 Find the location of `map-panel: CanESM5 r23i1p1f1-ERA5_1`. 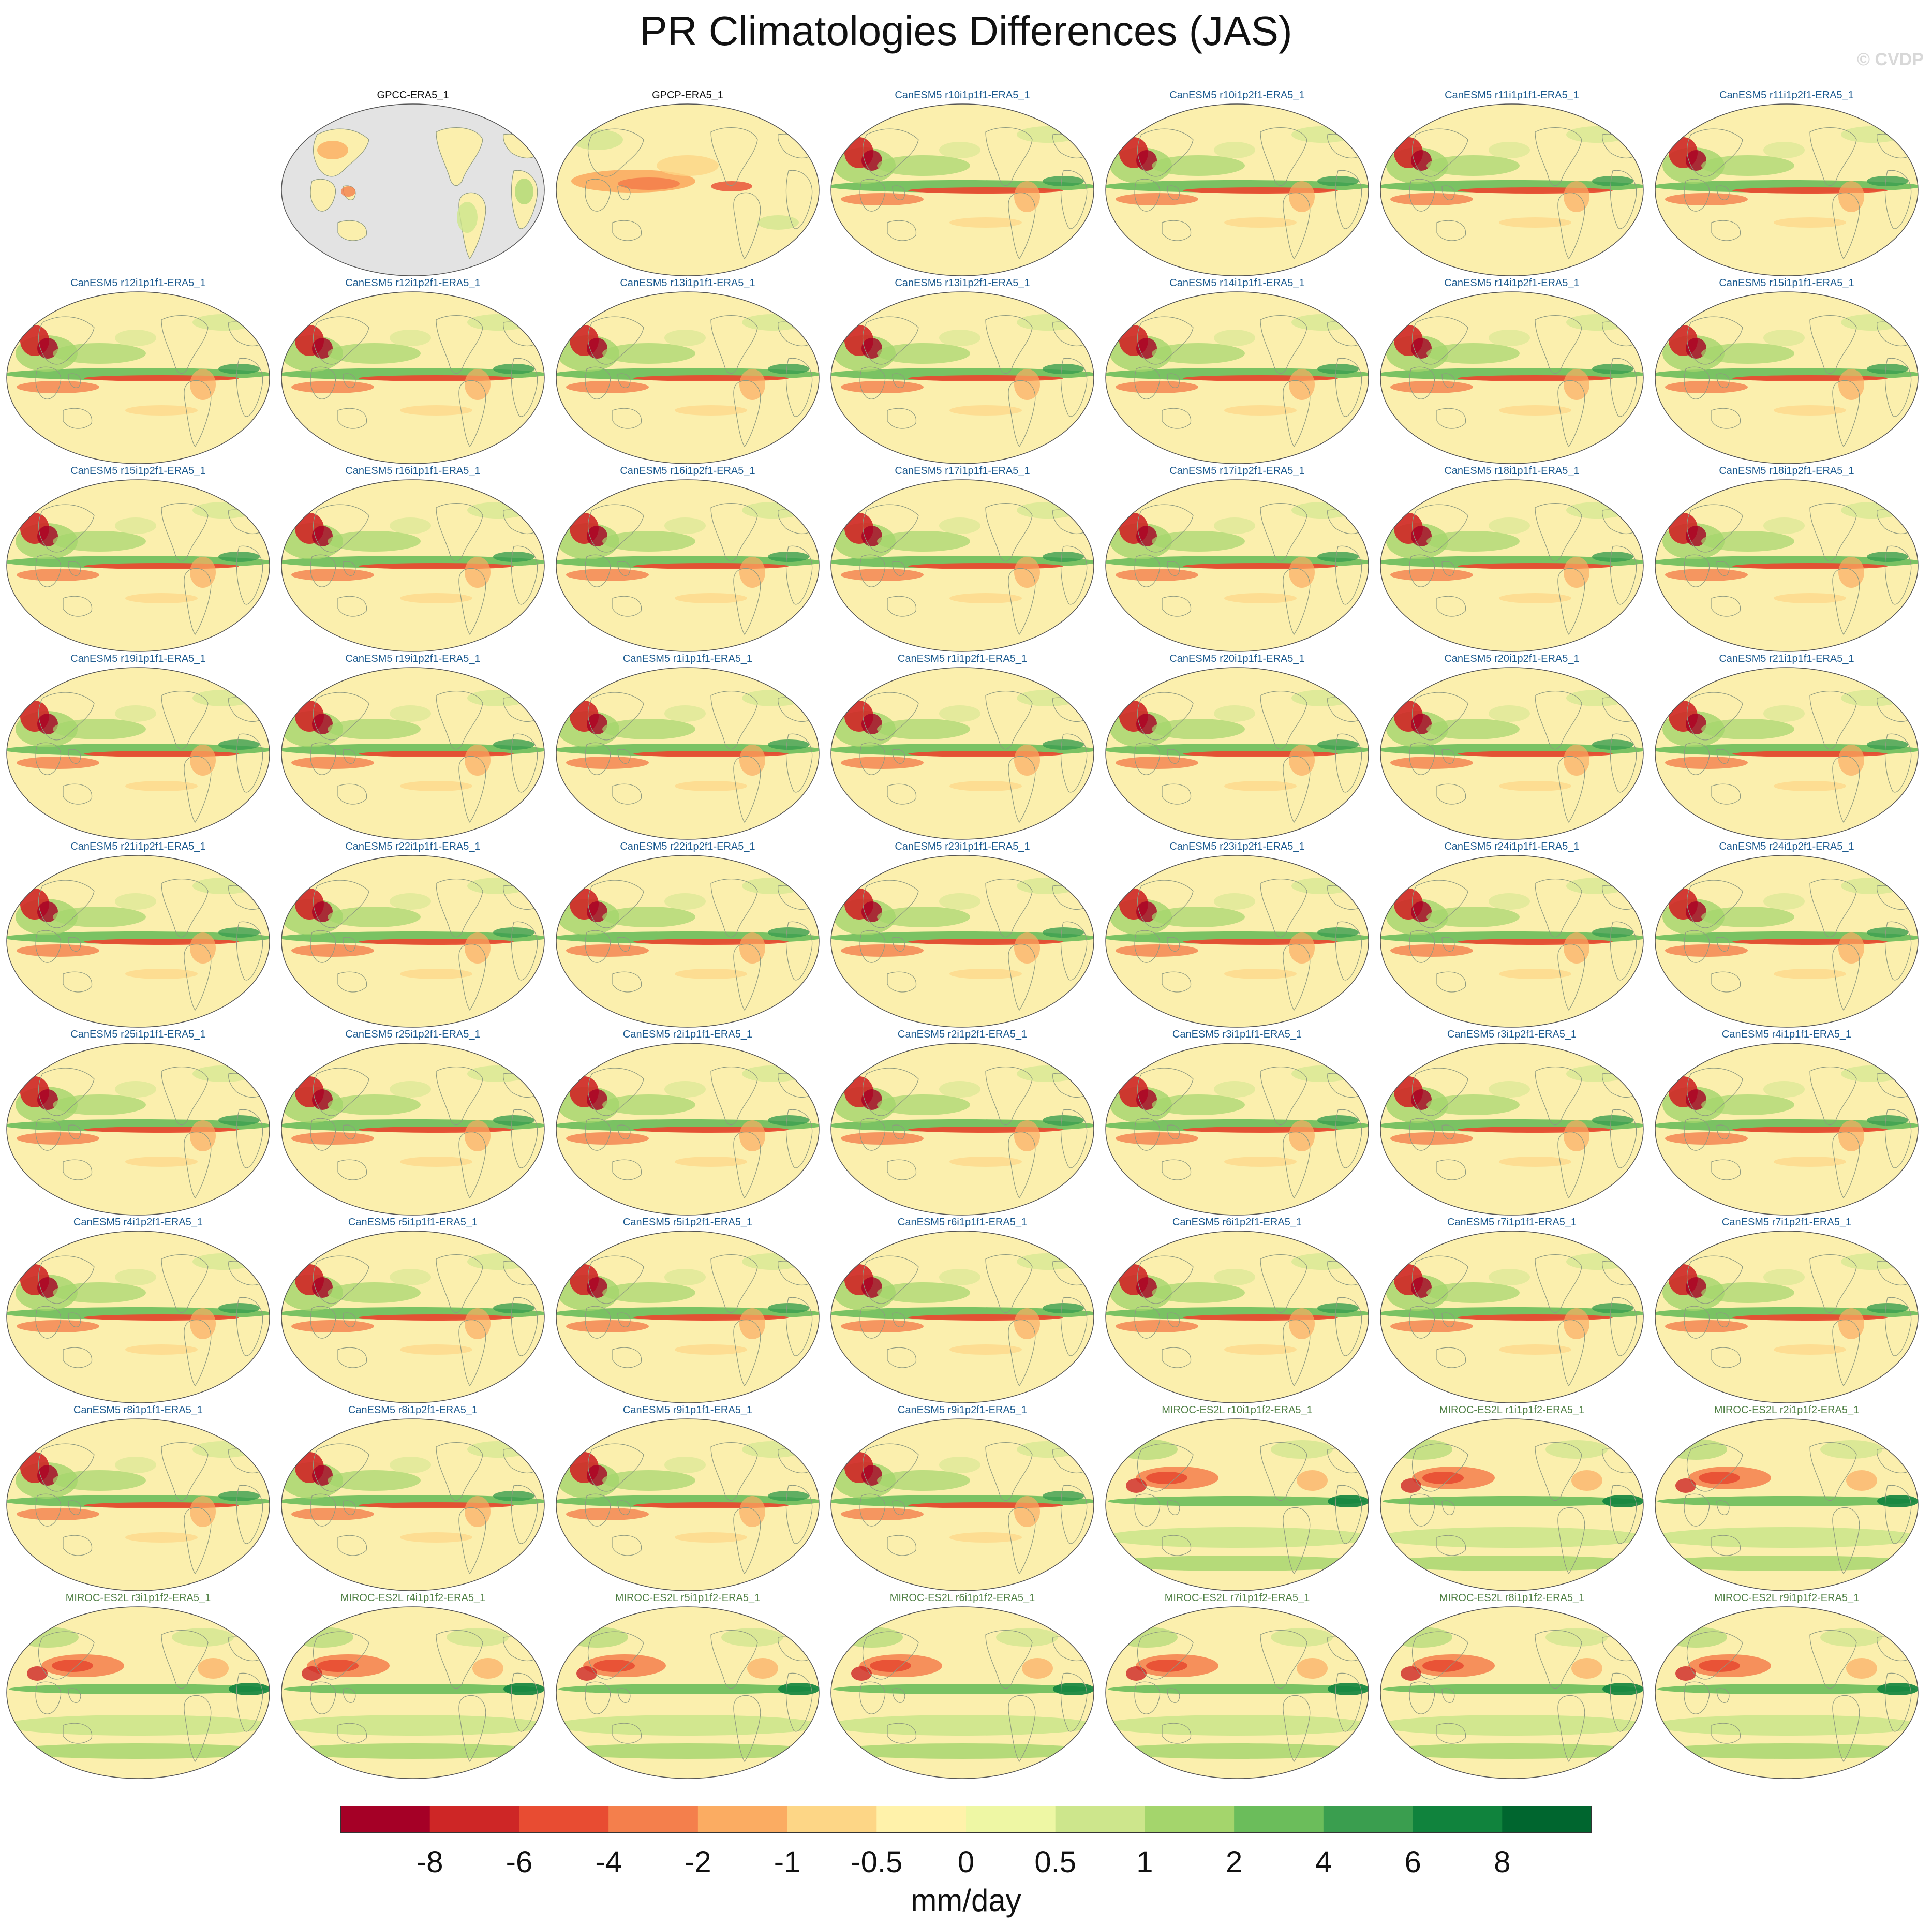

map-panel: CanESM5 r23i1p1f1-ERA5_1 is located at coordinates (962, 933).